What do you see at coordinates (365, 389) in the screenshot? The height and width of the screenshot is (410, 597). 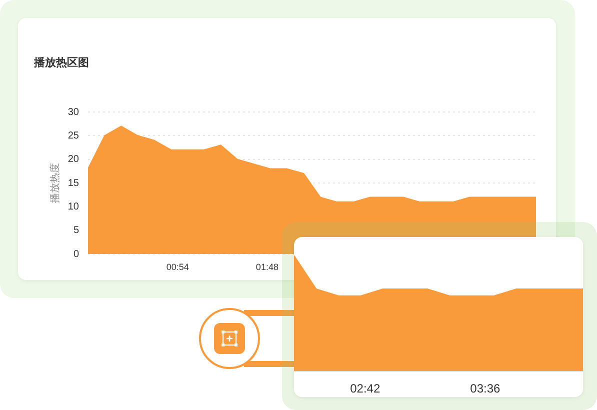 I see `x-tick-label: 02:42` at bounding box center [365, 389].